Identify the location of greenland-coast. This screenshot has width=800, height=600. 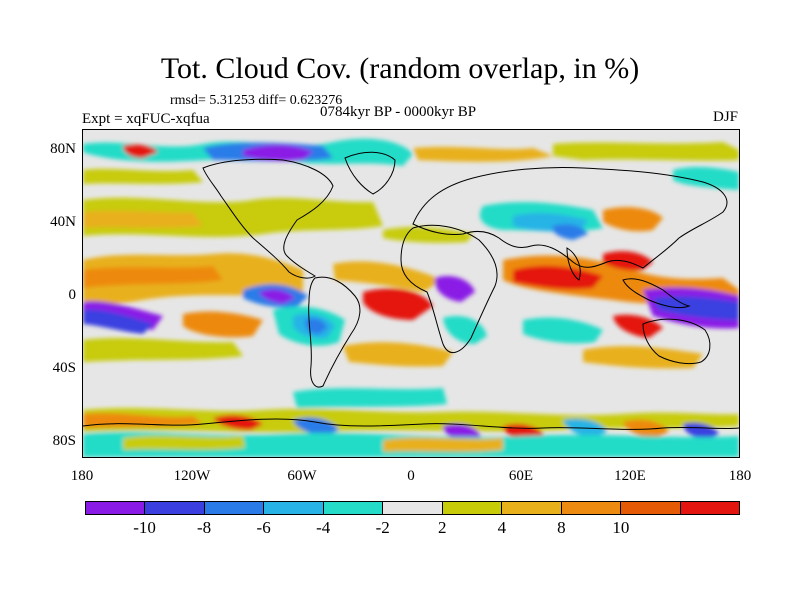
(370, 173).